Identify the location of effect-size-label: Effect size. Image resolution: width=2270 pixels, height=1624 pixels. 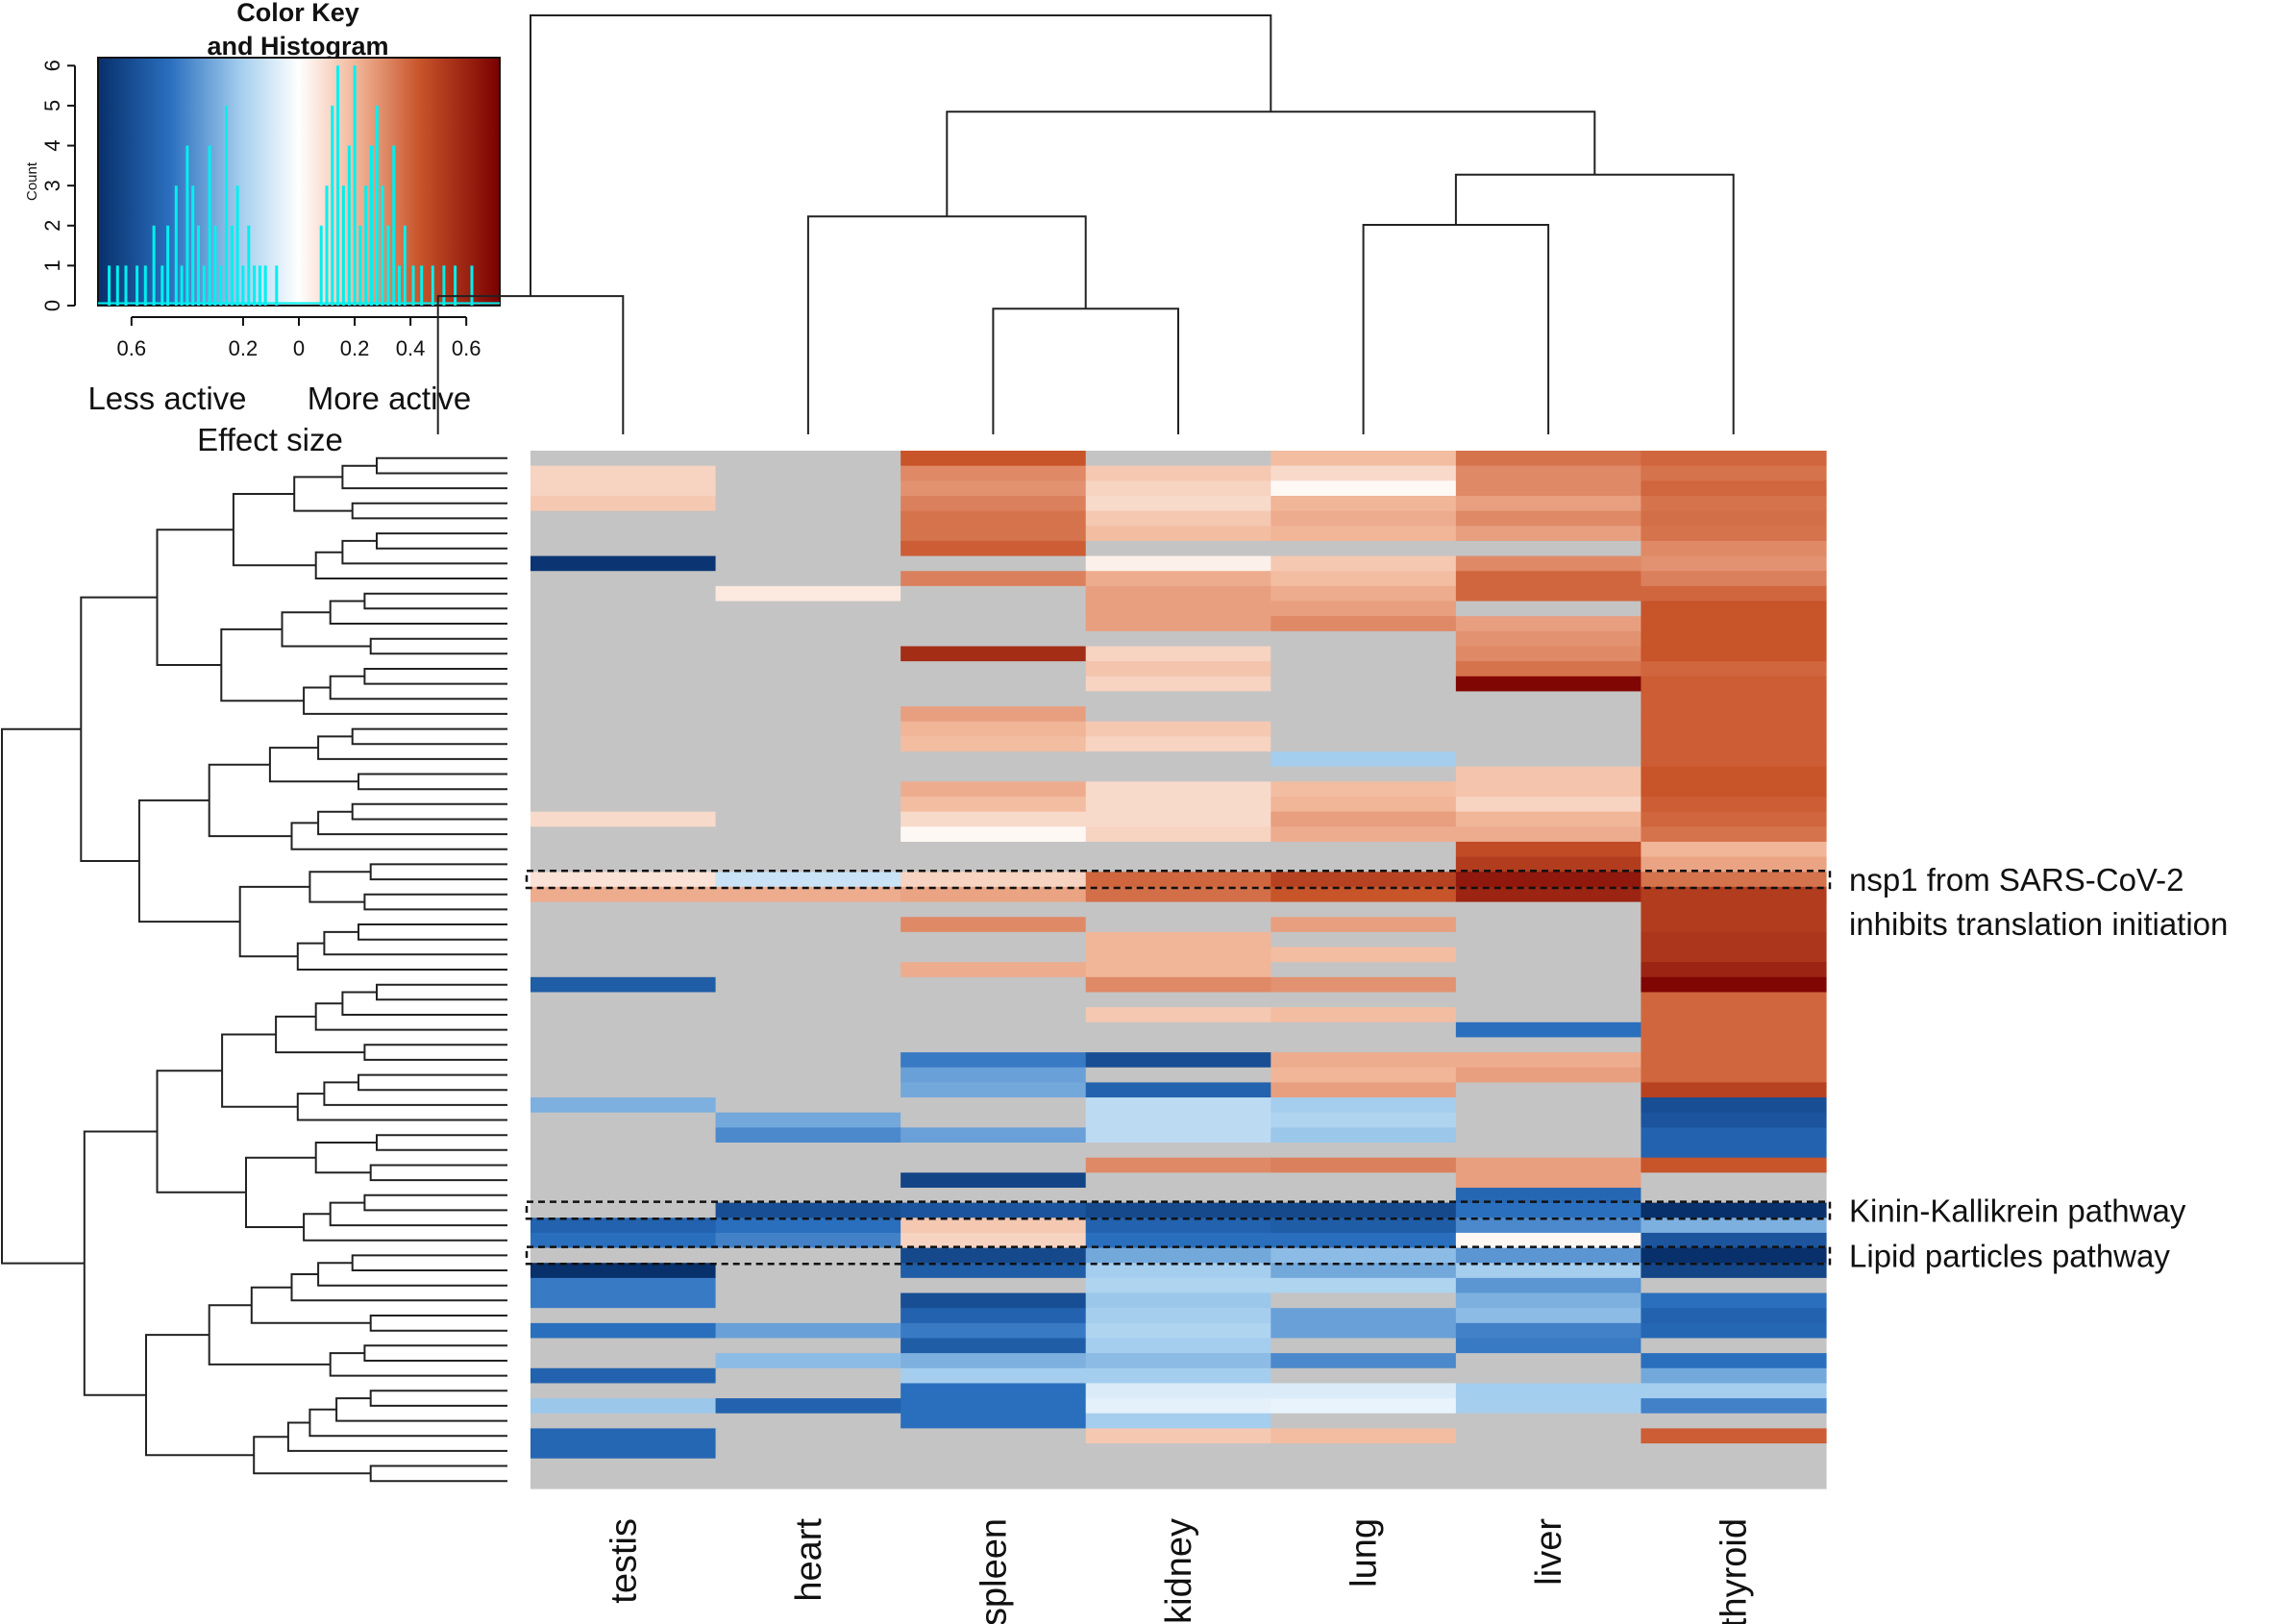
(270, 439).